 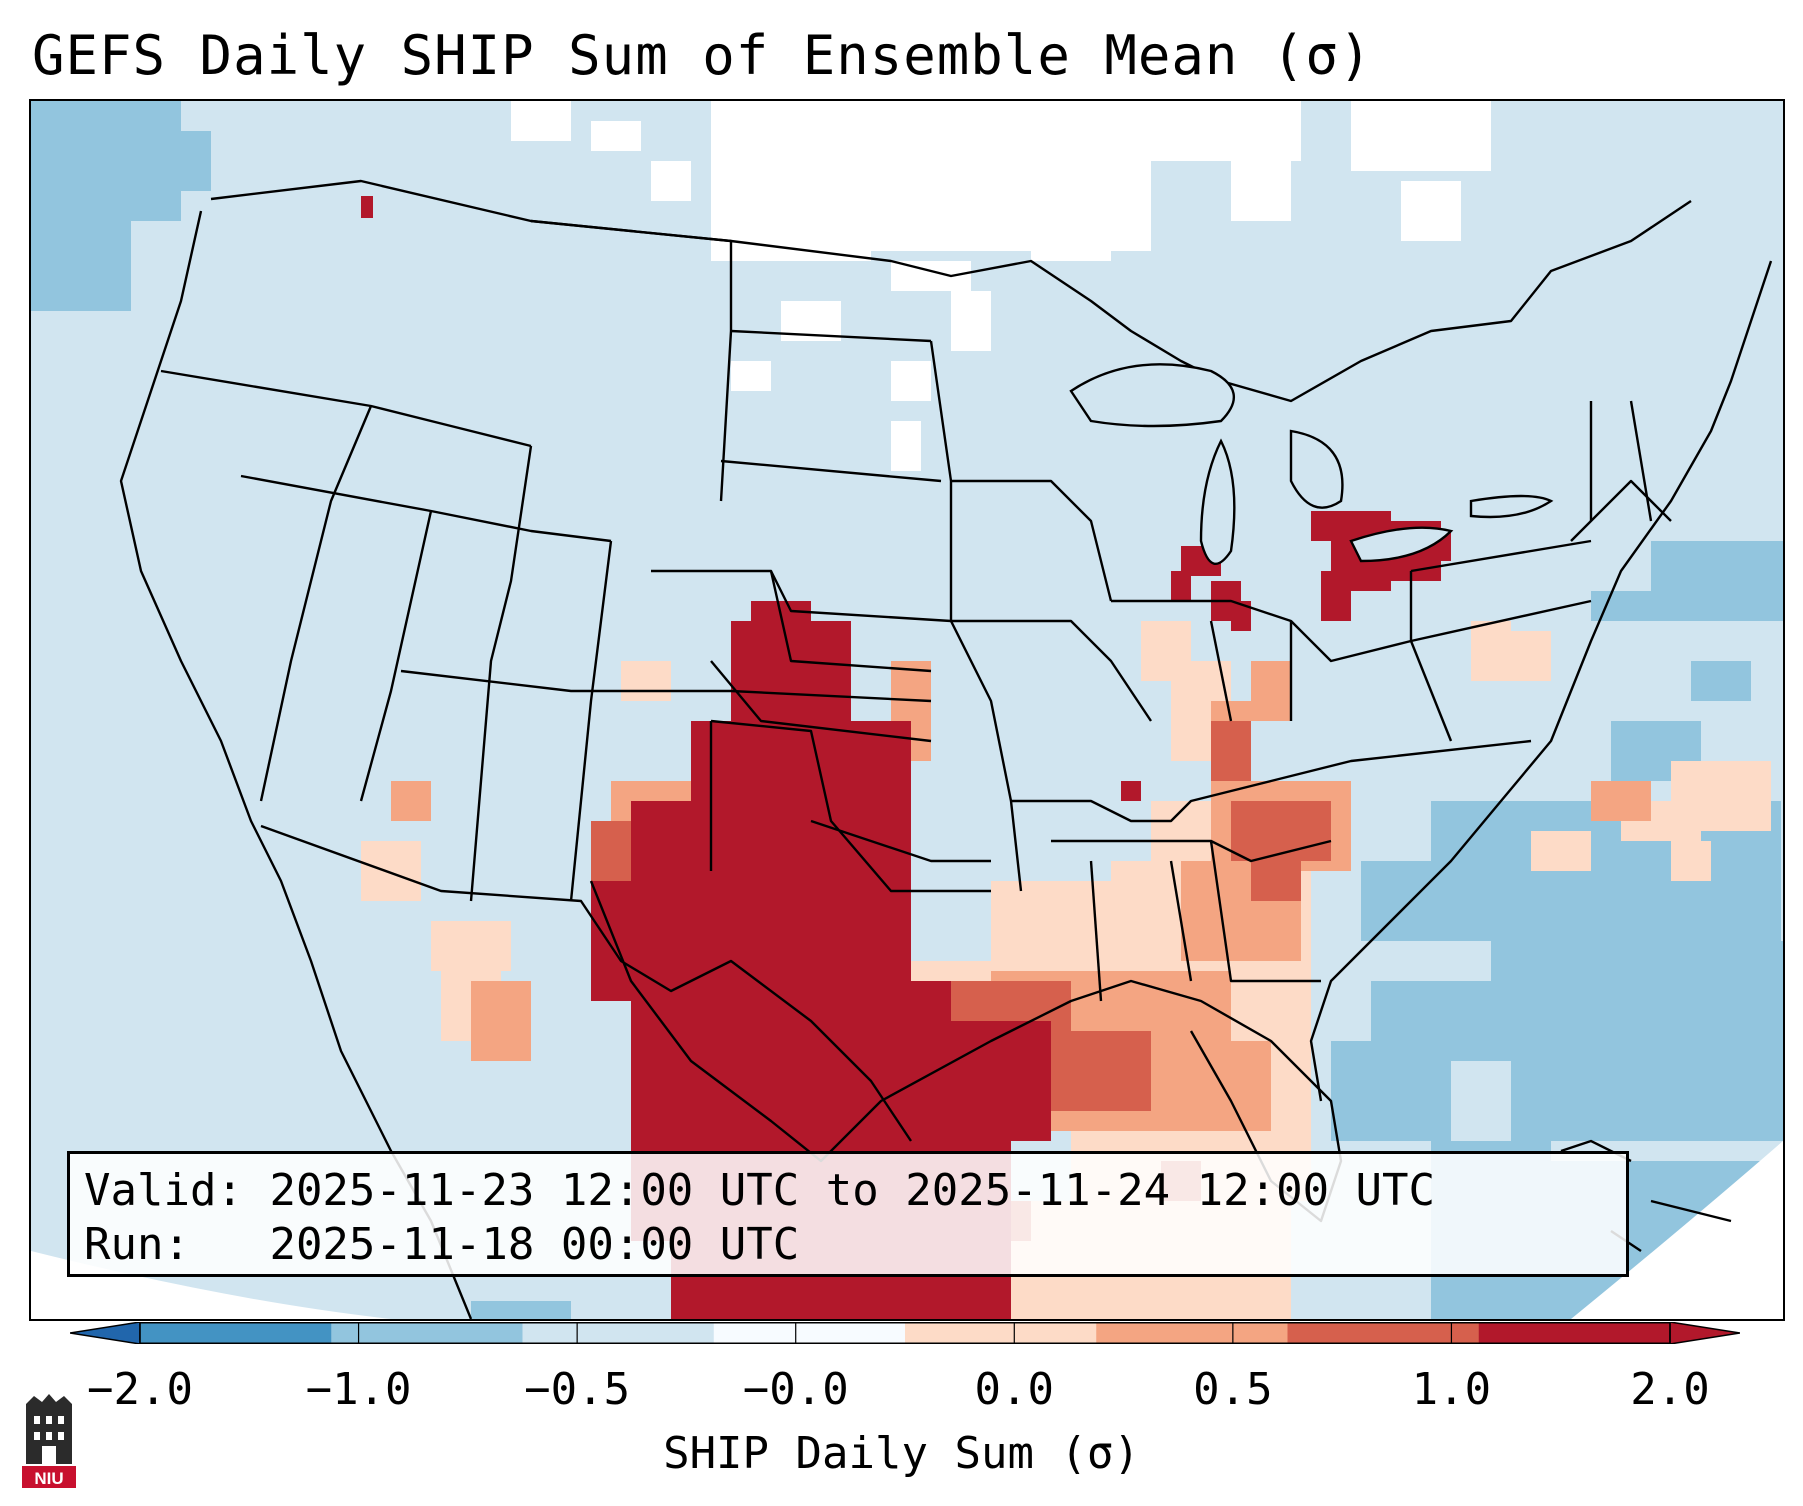 I want to click on mexico-border, so click(x=586, y=983).